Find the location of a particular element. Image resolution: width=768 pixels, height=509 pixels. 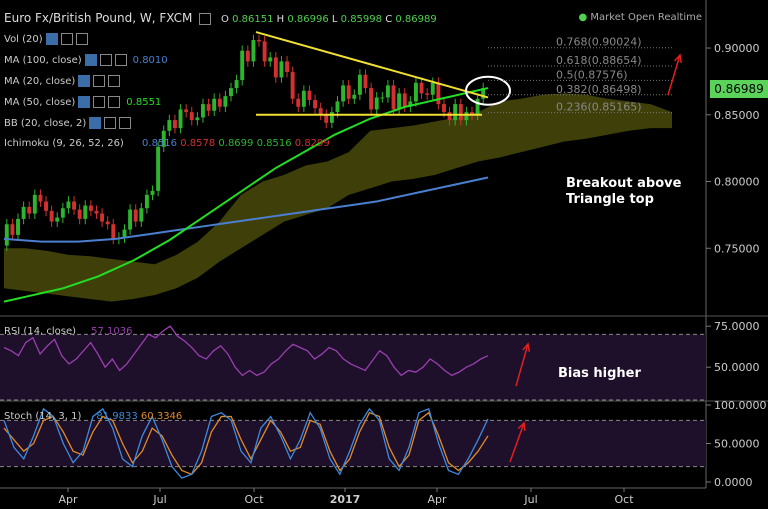

indicator-ma20: MA (20, close) is located at coordinates (62, 81).